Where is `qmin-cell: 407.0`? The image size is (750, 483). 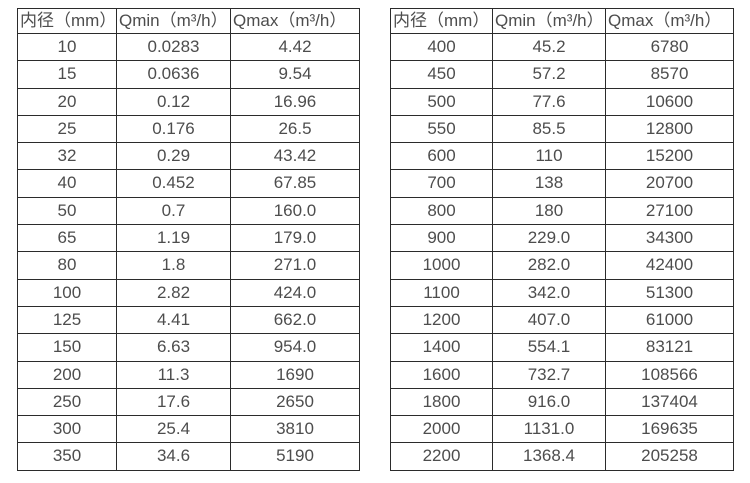 qmin-cell: 407.0 is located at coordinates (549, 320).